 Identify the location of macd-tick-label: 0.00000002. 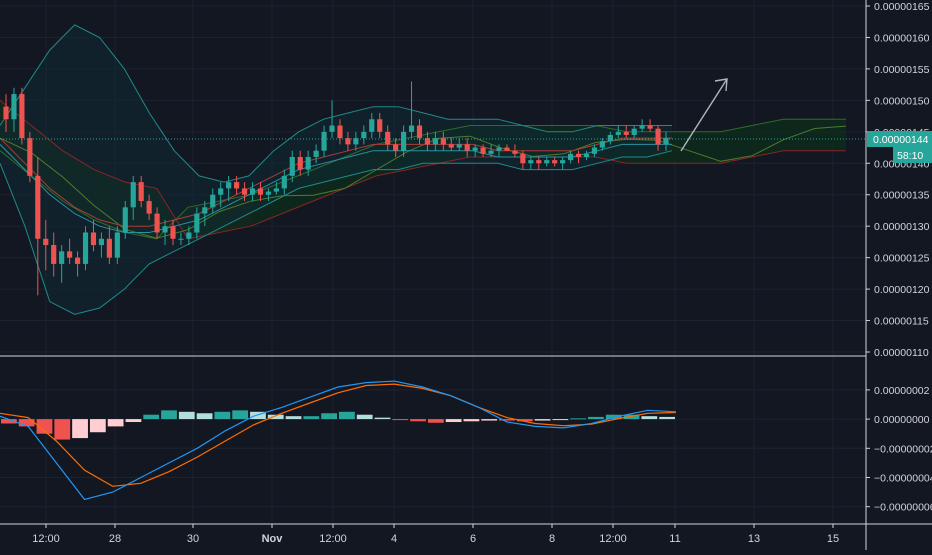
(902, 391).